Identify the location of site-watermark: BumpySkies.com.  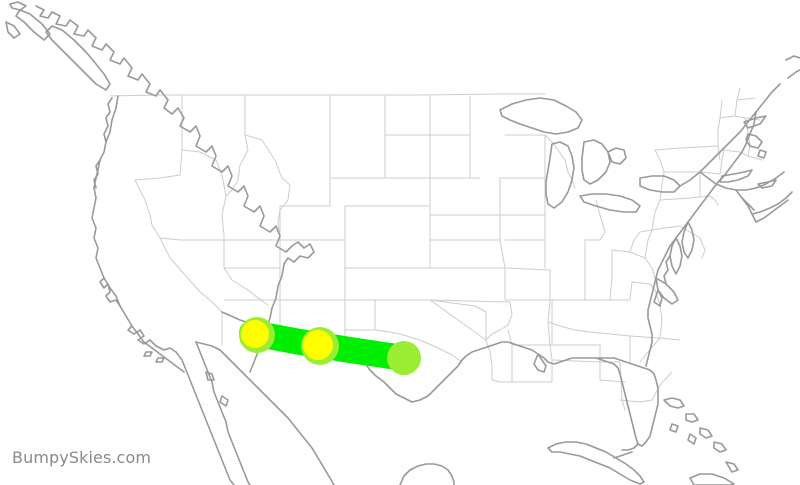
(82, 457).